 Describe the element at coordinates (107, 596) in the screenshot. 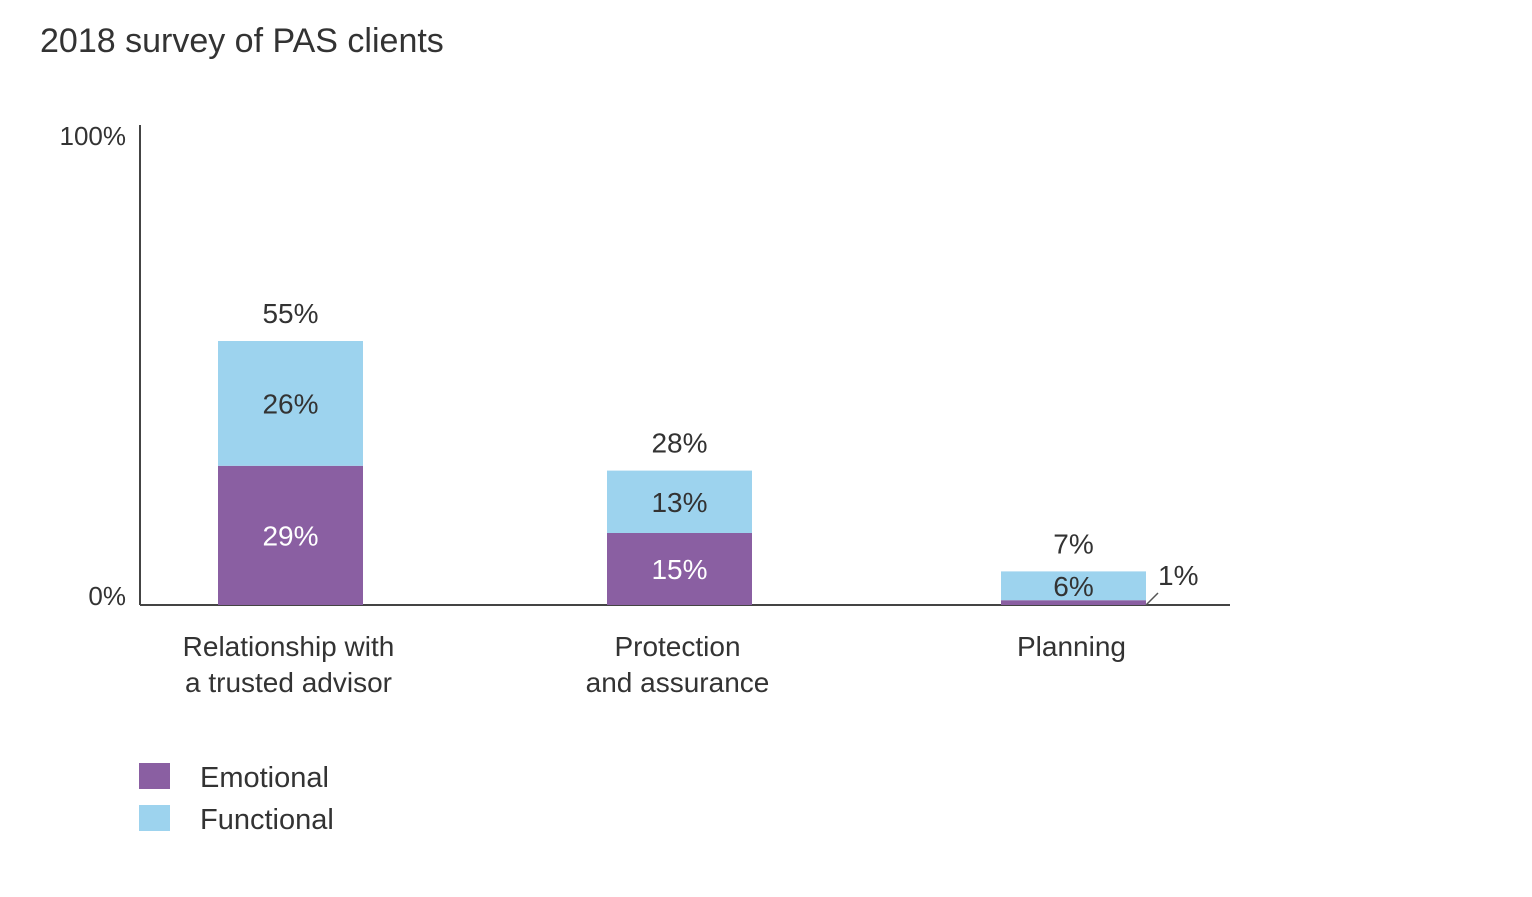

I see `y-tick-label-0: 0%` at that location.